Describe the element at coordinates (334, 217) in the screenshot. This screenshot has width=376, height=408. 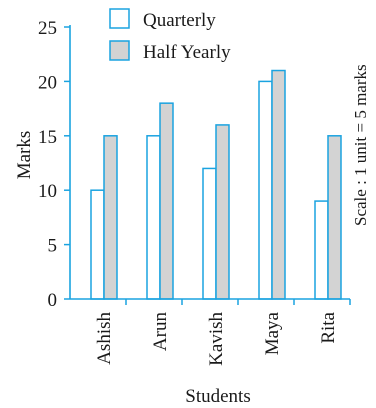
I see `bar-rita-half-yearly` at that location.